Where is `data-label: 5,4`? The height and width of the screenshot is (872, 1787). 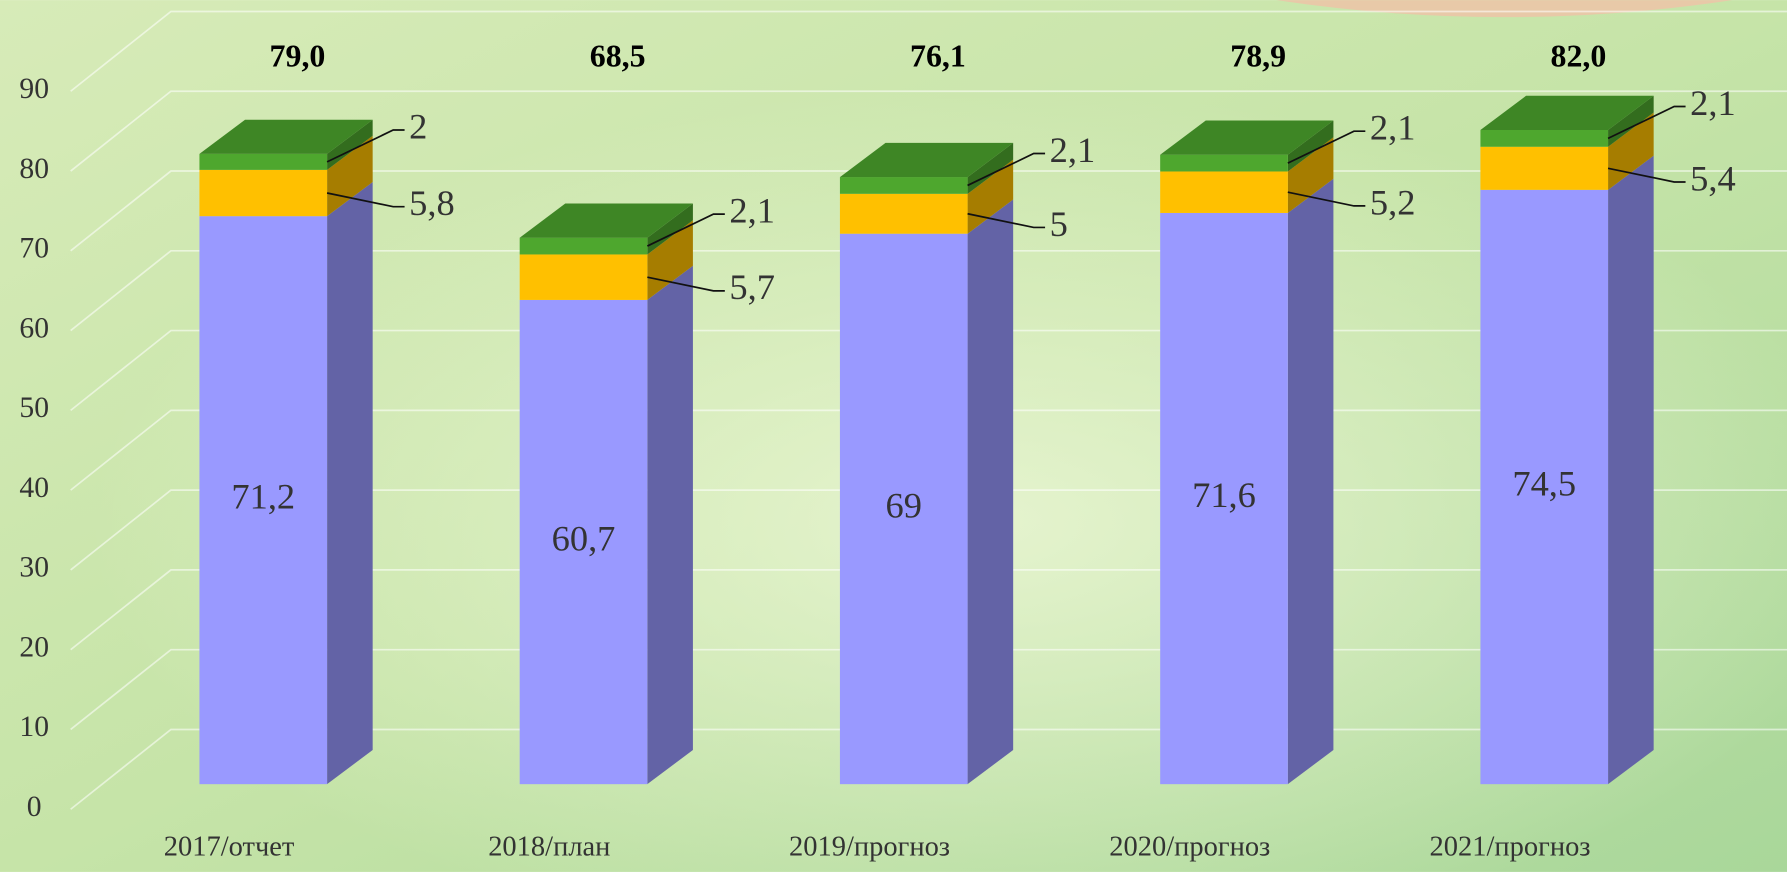 data-label: 5,4 is located at coordinates (1713, 178).